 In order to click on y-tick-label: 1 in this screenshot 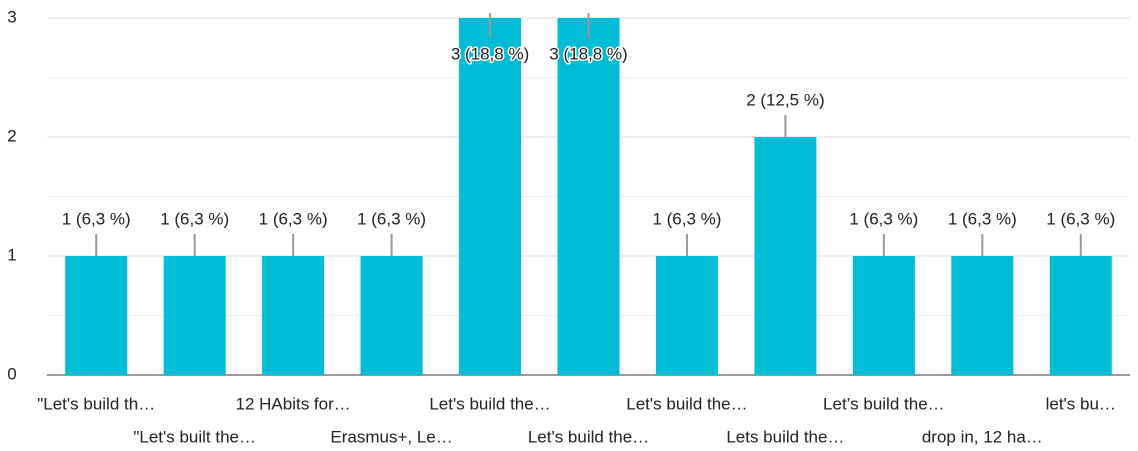, I will do `click(11, 254)`.